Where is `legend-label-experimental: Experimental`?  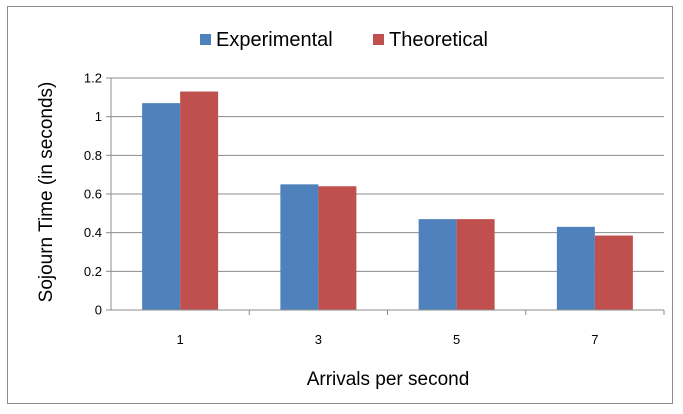 legend-label-experimental: Experimental is located at coordinates (274, 40).